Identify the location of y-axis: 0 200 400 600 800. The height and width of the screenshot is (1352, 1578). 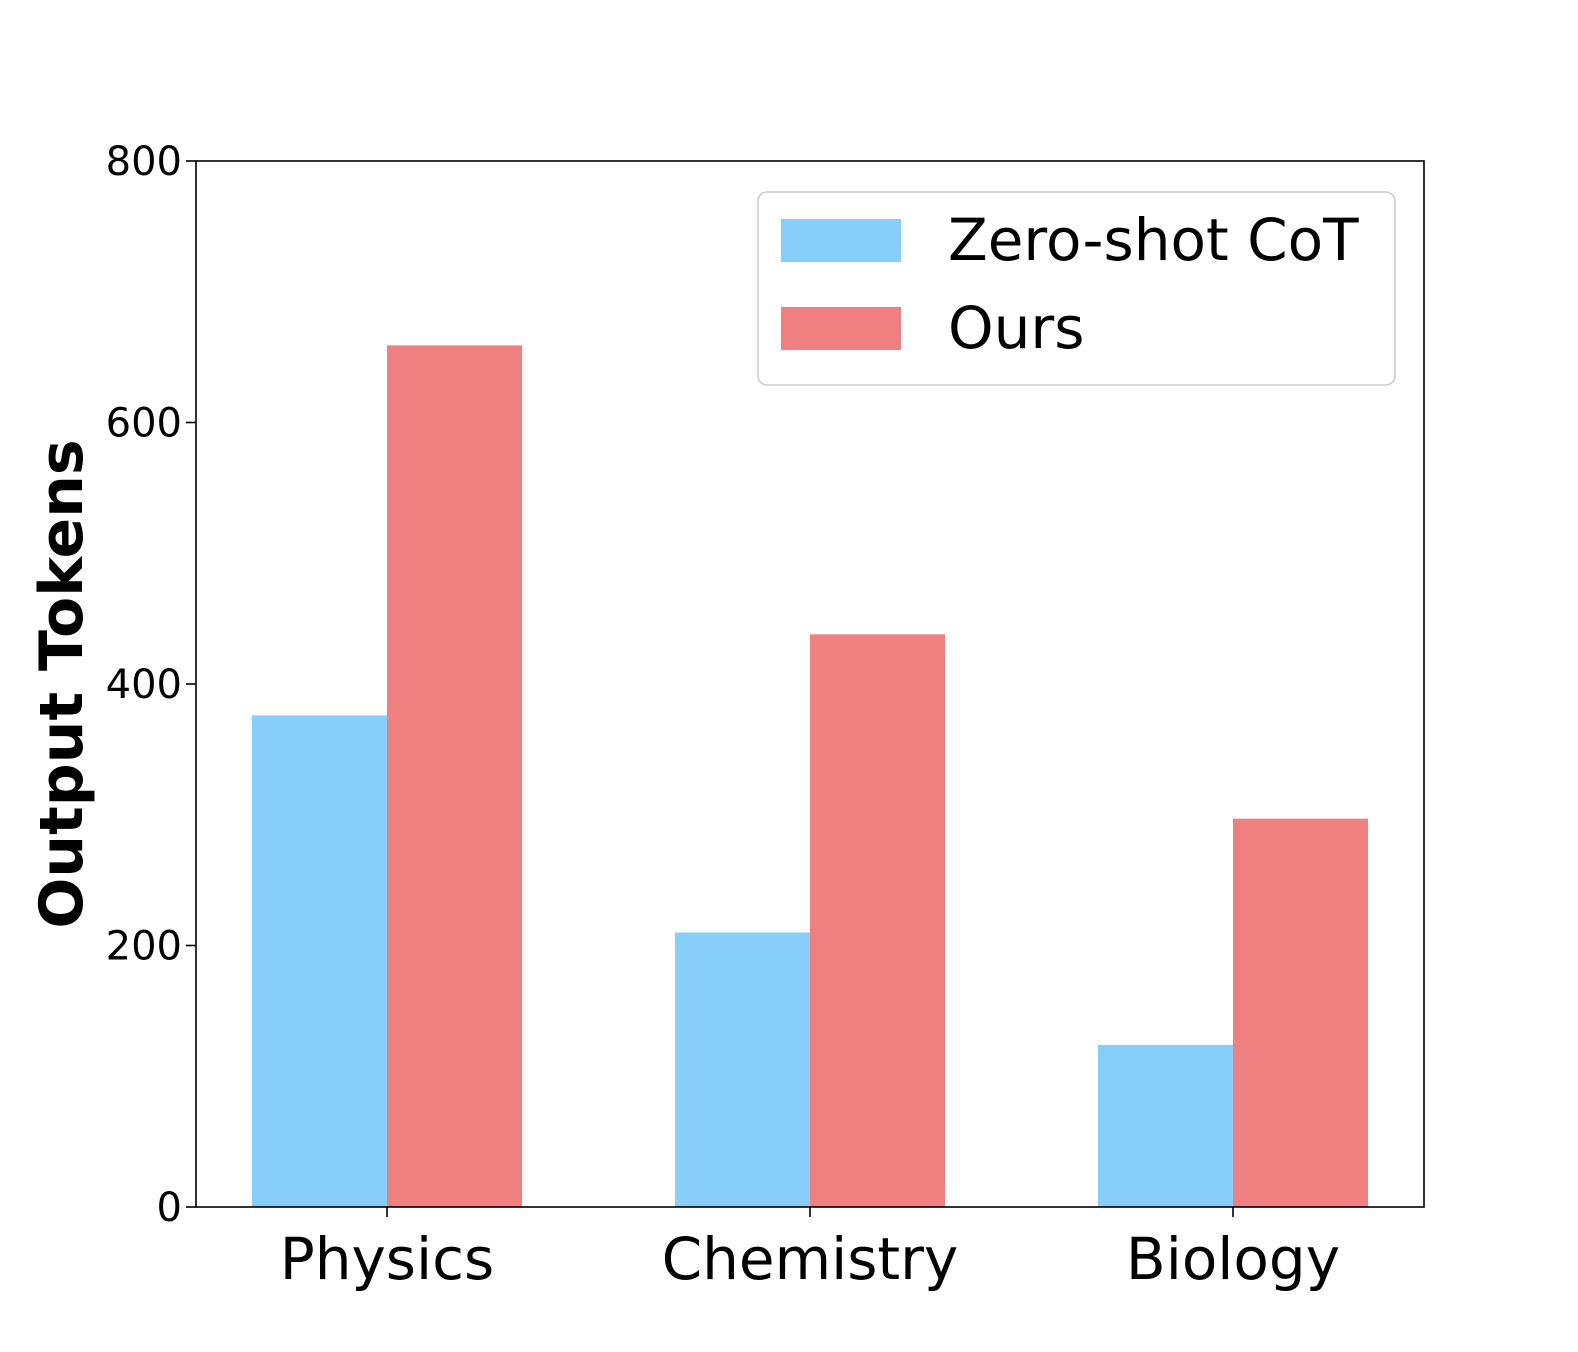
(151, 685).